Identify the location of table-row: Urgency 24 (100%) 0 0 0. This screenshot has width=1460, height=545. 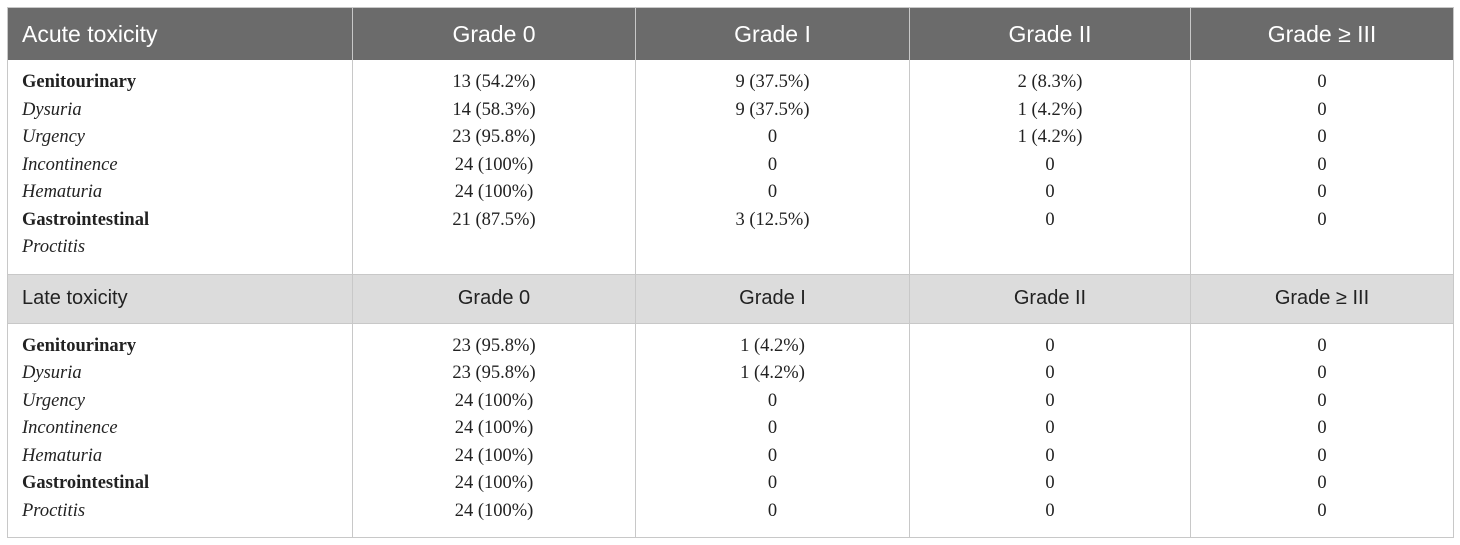
(731, 401).